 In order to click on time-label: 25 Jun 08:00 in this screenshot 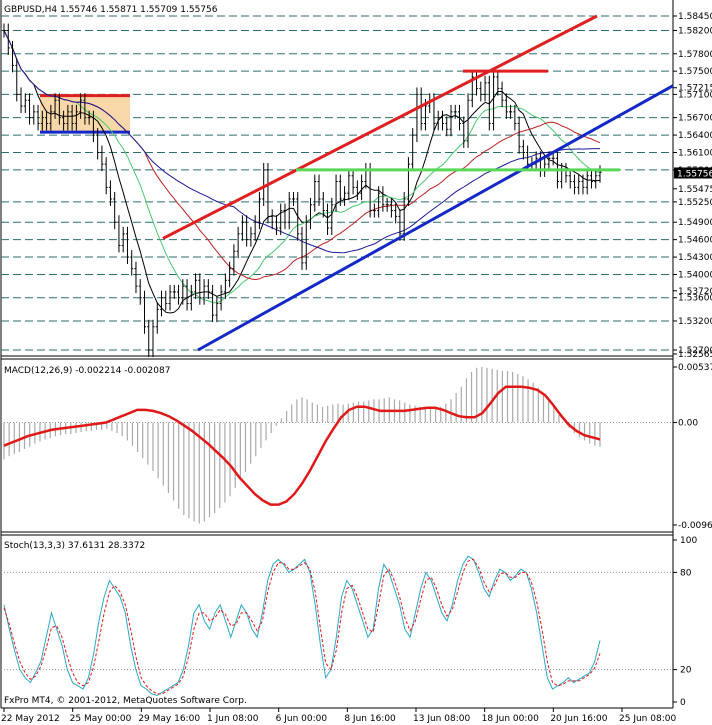, I will do `click(647, 719)`.